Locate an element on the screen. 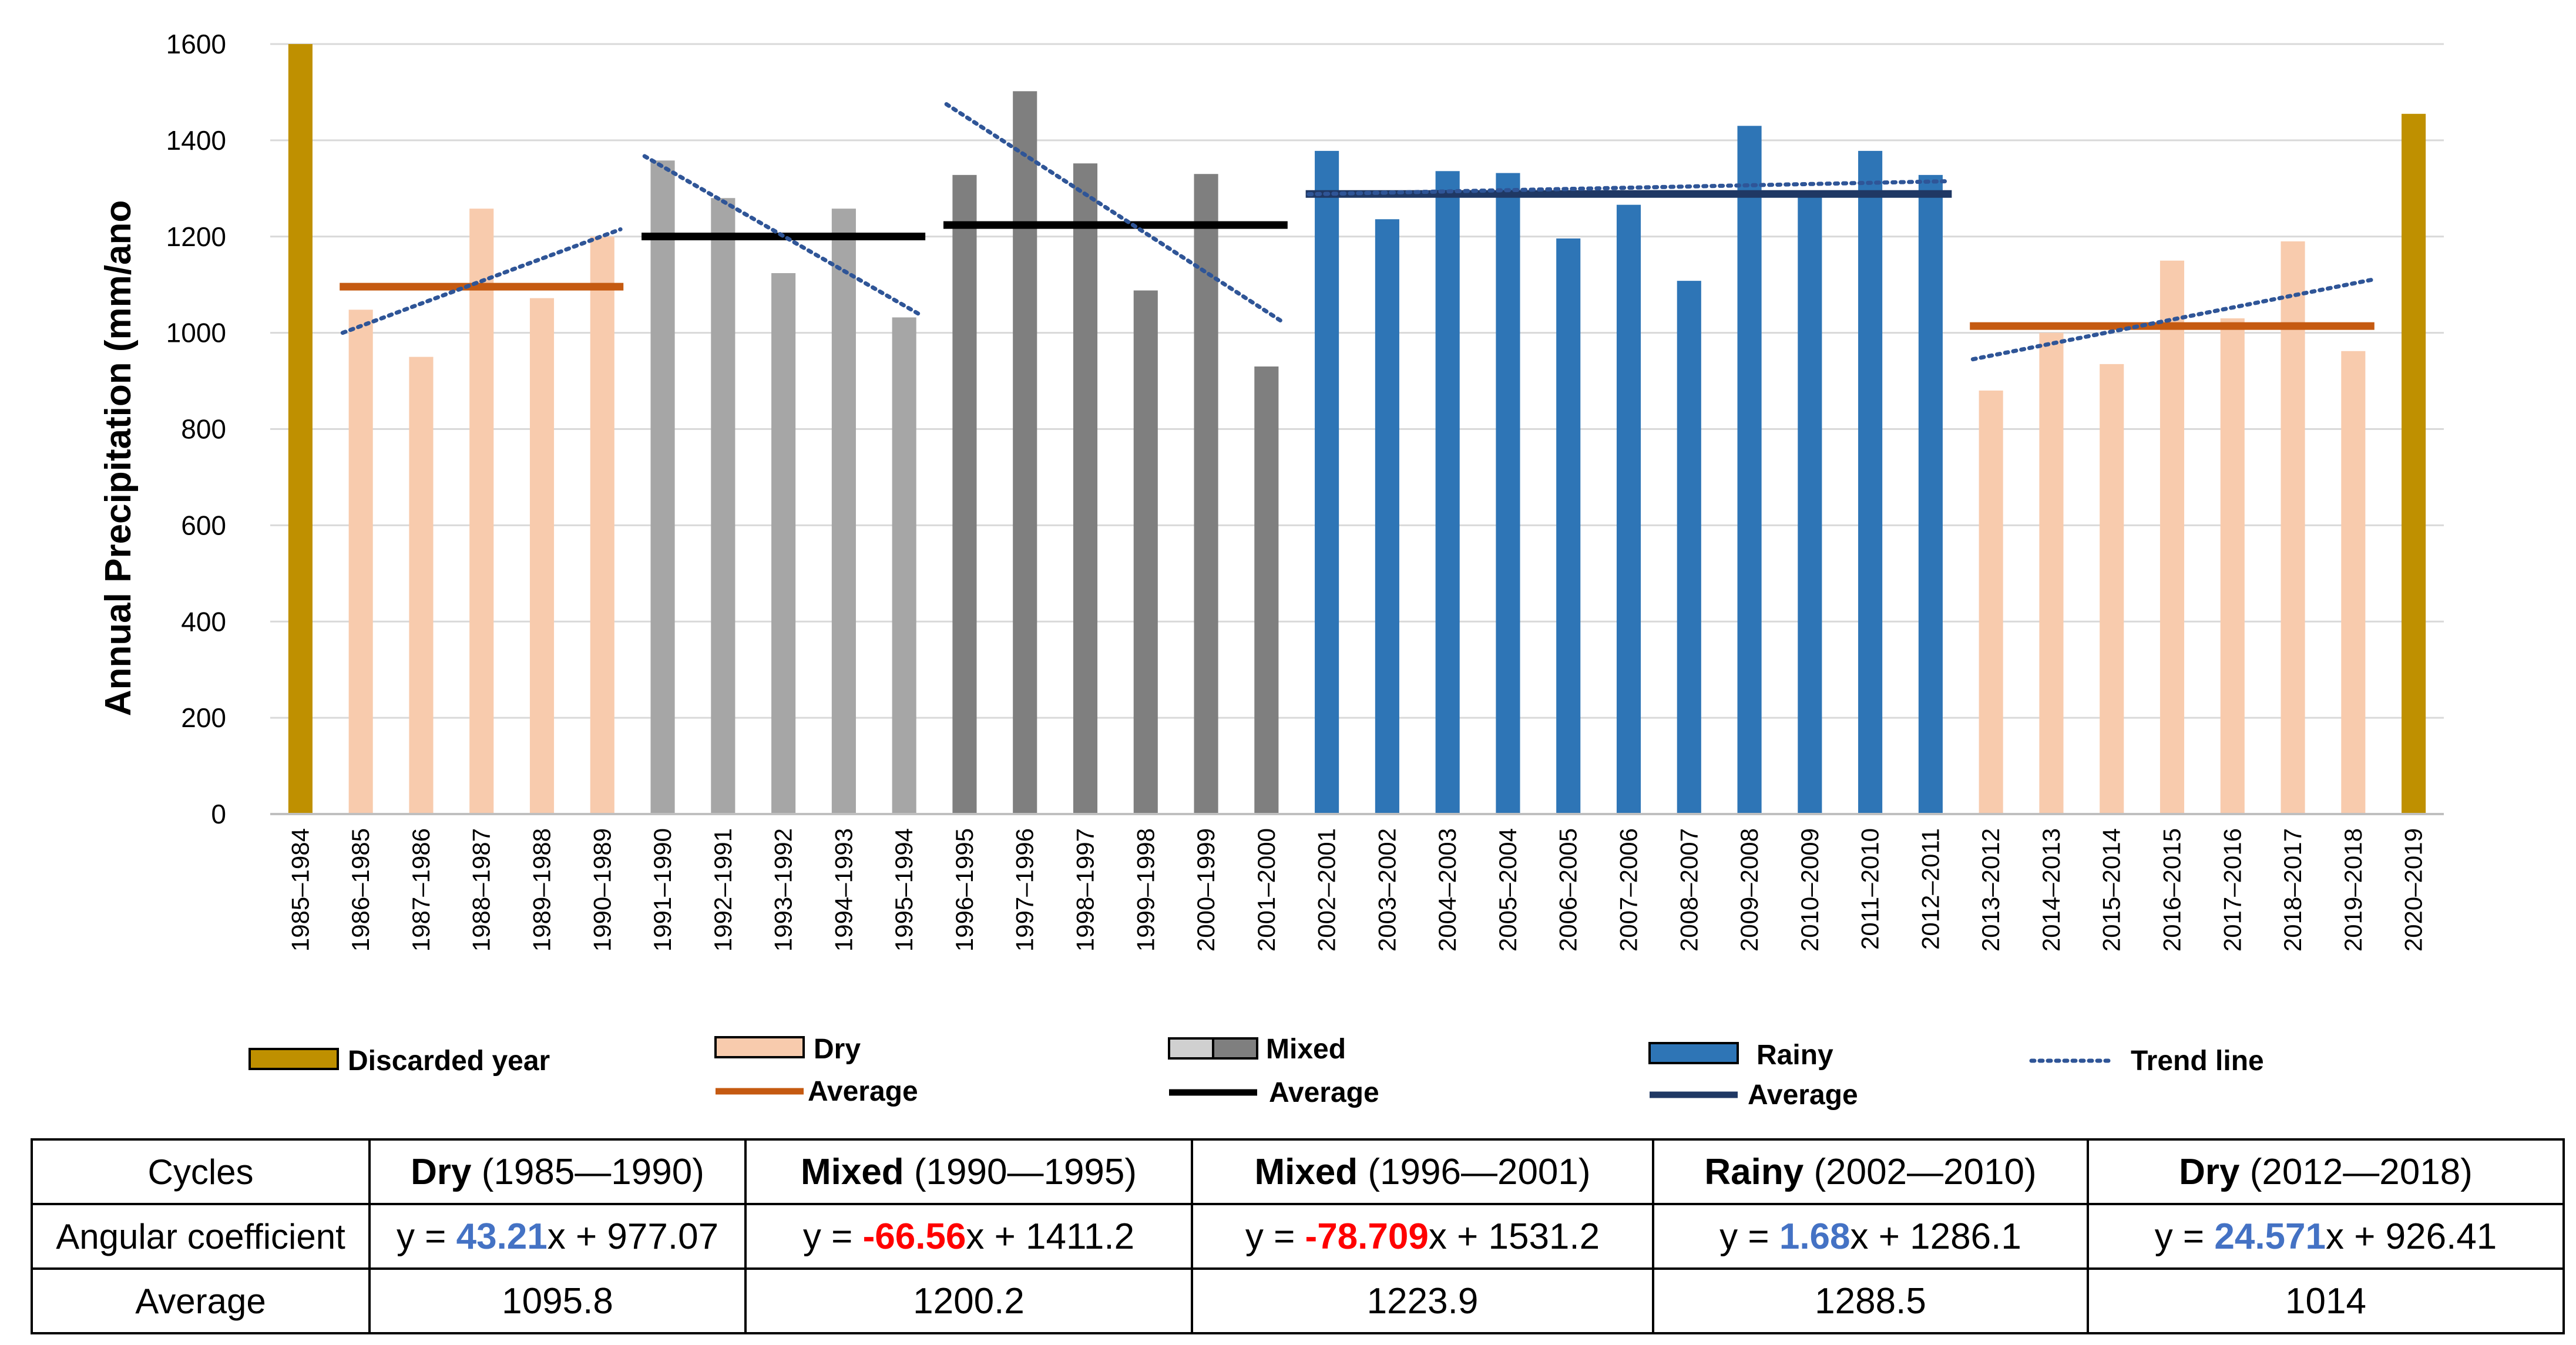 The width and height of the screenshot is (2576, 1345). cycle-period: (1985—1990) is located at coordinates (587, 1171).